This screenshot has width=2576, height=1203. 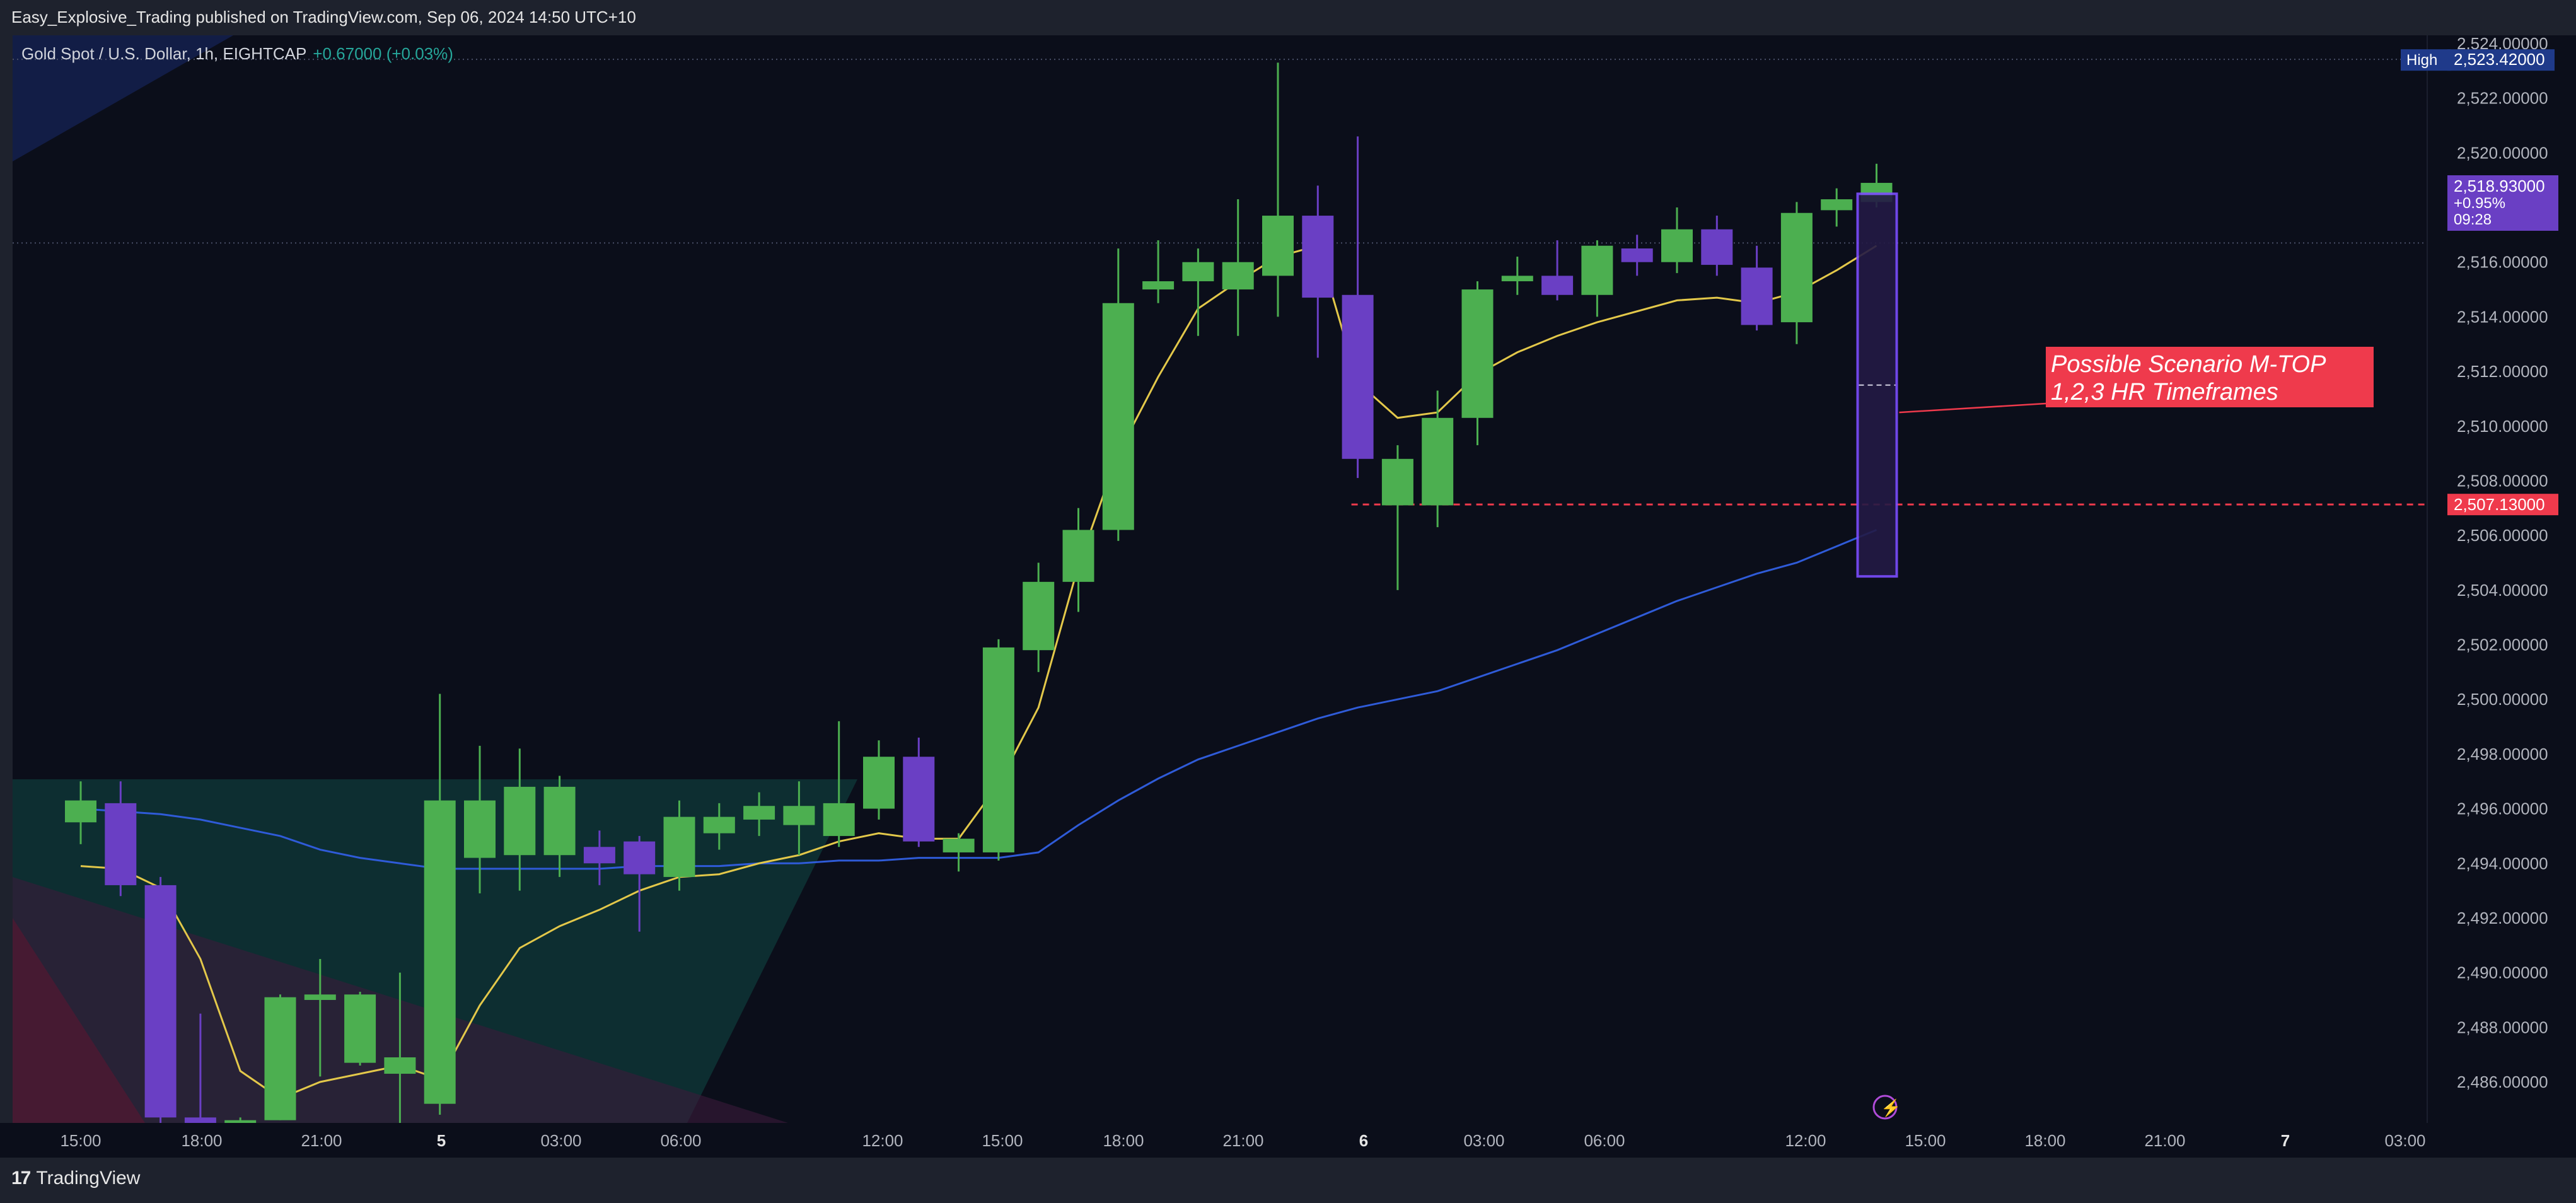 I want to click on y-tick-label: 2,516.00000, so click(x=2502, y=262).